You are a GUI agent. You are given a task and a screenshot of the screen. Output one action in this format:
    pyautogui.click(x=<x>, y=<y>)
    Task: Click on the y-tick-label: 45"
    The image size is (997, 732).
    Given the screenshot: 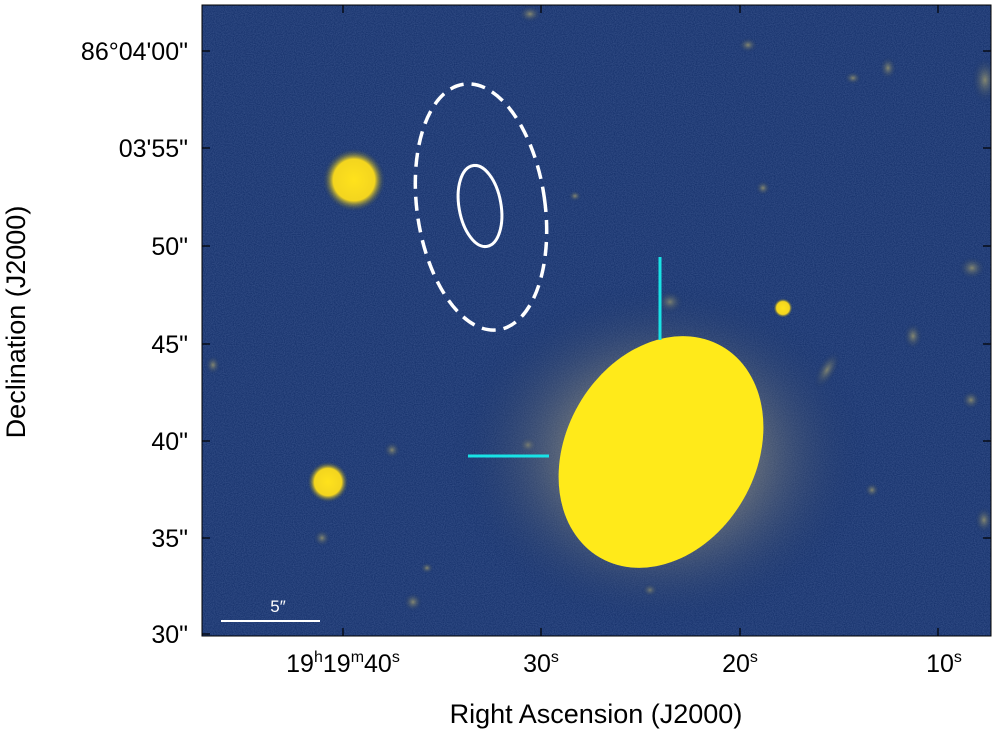 What is the action you would take?
    pyautogui.click(x=169, y=345)
    